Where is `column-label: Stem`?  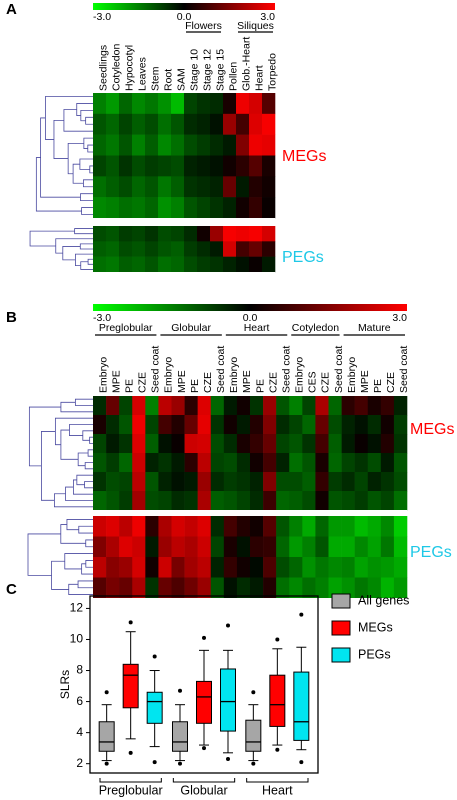
column-label: Stem is located at coordinates (155, 78).